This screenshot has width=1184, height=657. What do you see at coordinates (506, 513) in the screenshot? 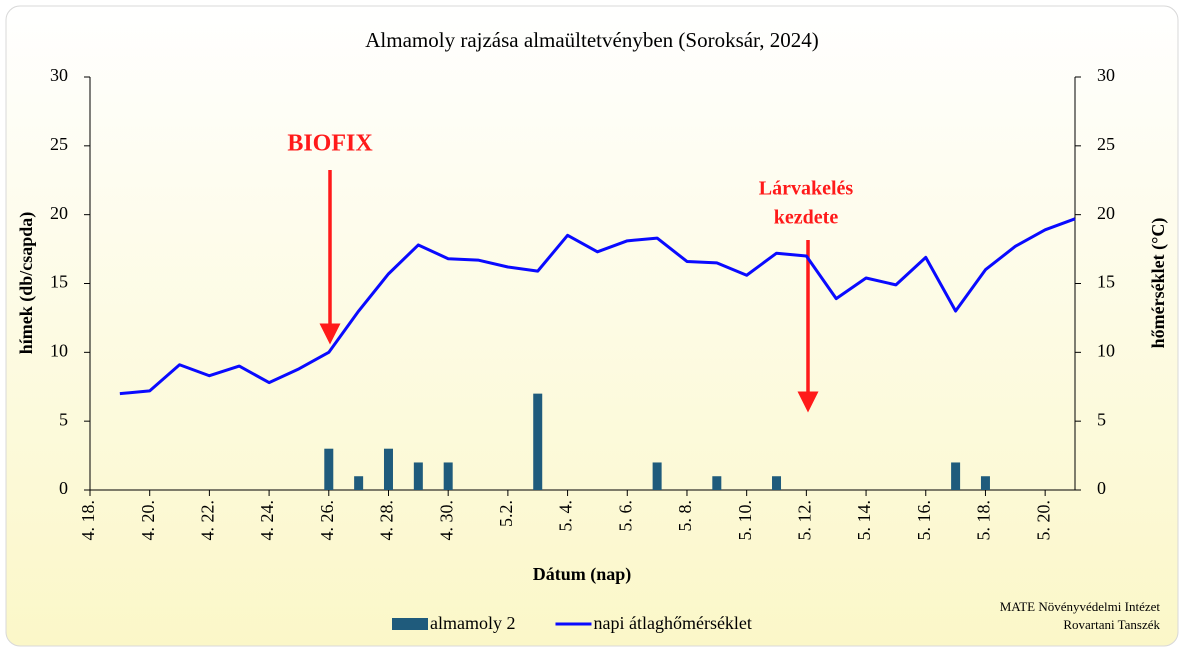
I see `x-tick-label: 5.2.` at bounding box center [506, 513].